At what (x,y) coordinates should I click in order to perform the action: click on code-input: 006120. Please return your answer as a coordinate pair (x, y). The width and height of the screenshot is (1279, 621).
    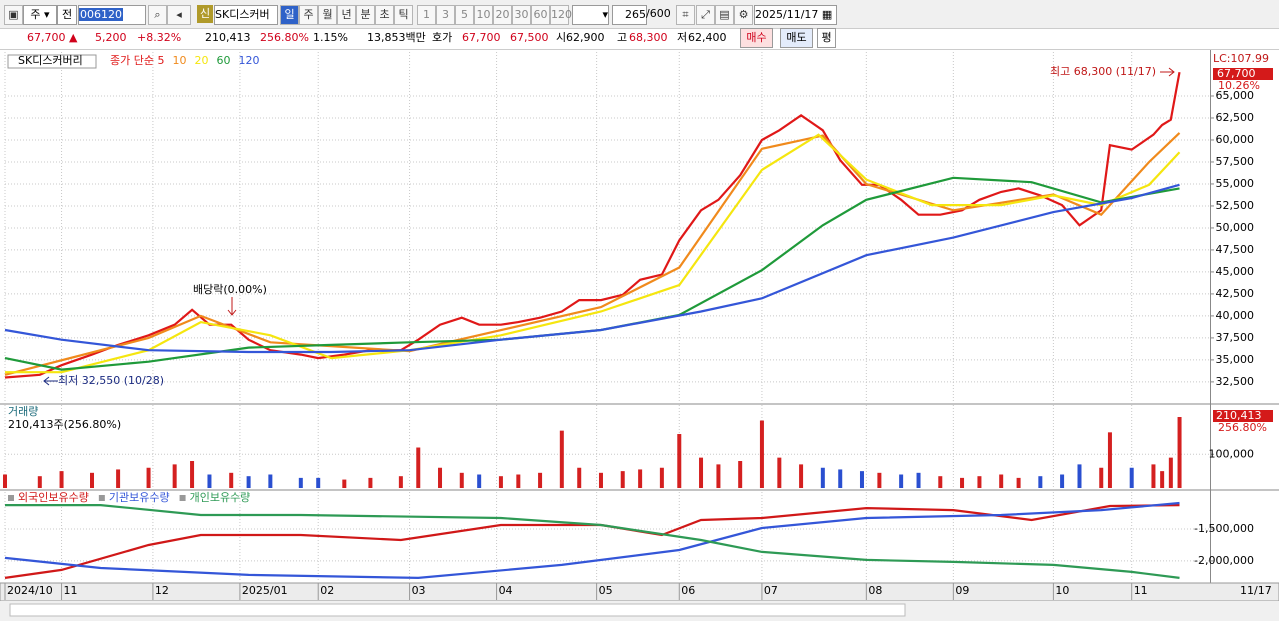
    Looking at the image, I should click on (112, 15).